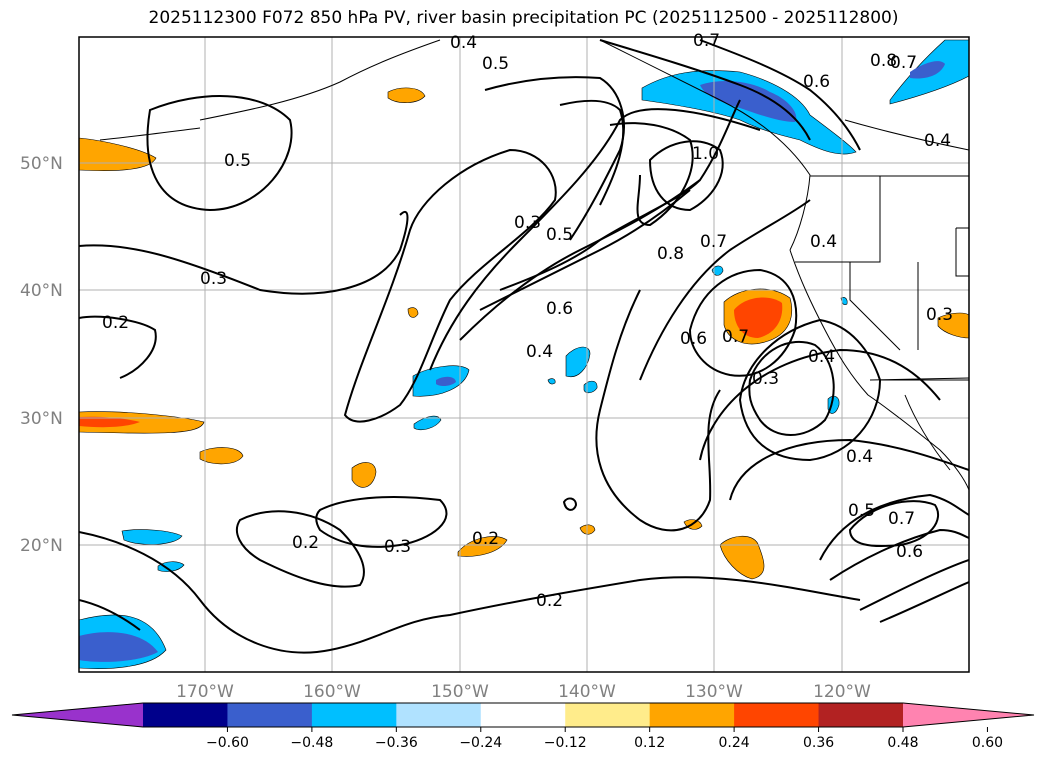 This screenshot has height=765, width=1047. What do you see at coordinates (41, 291) in the screenshot?
I see `lat-label: 40°N` at bounding box center [41, 291].